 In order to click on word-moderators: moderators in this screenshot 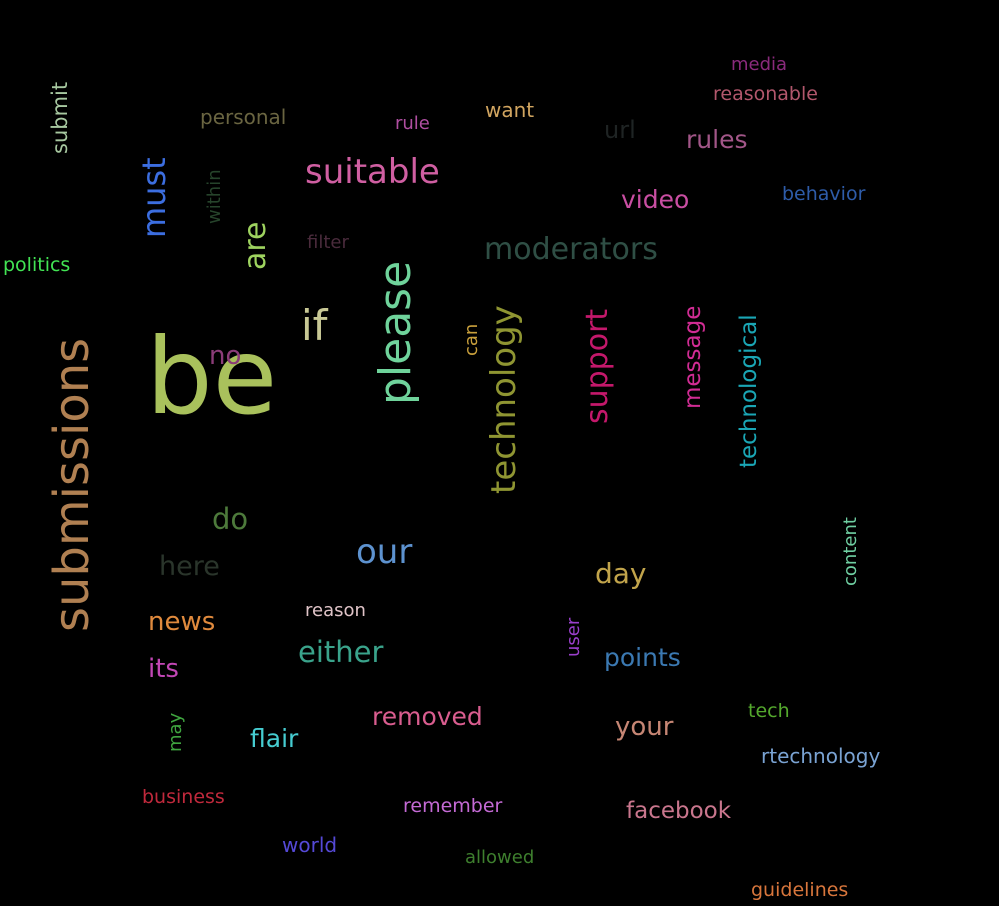, I will do `click(571, 249)`.